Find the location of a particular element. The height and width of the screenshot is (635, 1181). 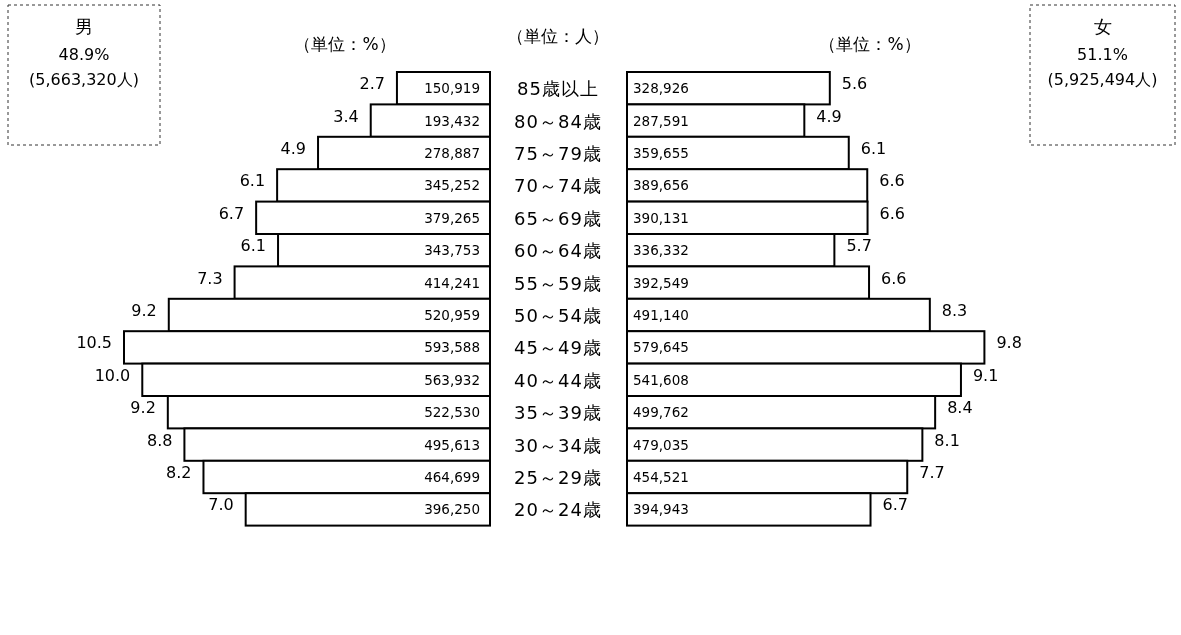

data-label: 593,588 is located at coordinates (452, 347).